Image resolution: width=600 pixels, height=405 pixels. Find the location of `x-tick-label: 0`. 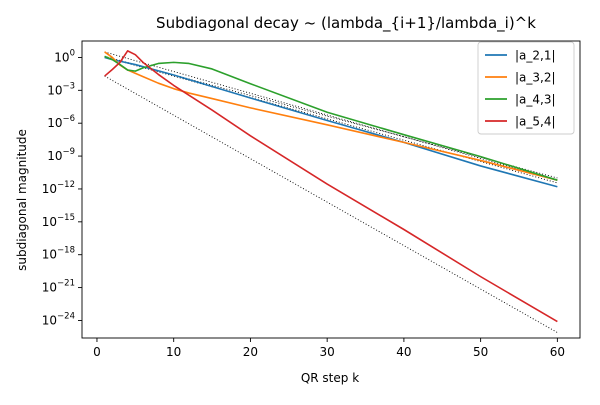

x-tick-label: 0 is located at coordinates (97, 352).